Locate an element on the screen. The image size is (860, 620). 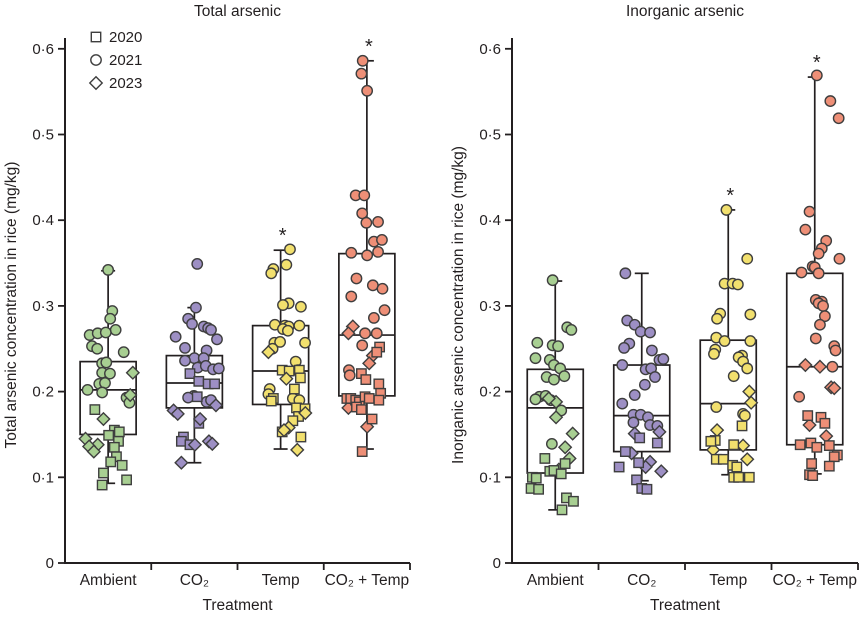
panel-title: Total arsenic is located at coordinates (237, 11).